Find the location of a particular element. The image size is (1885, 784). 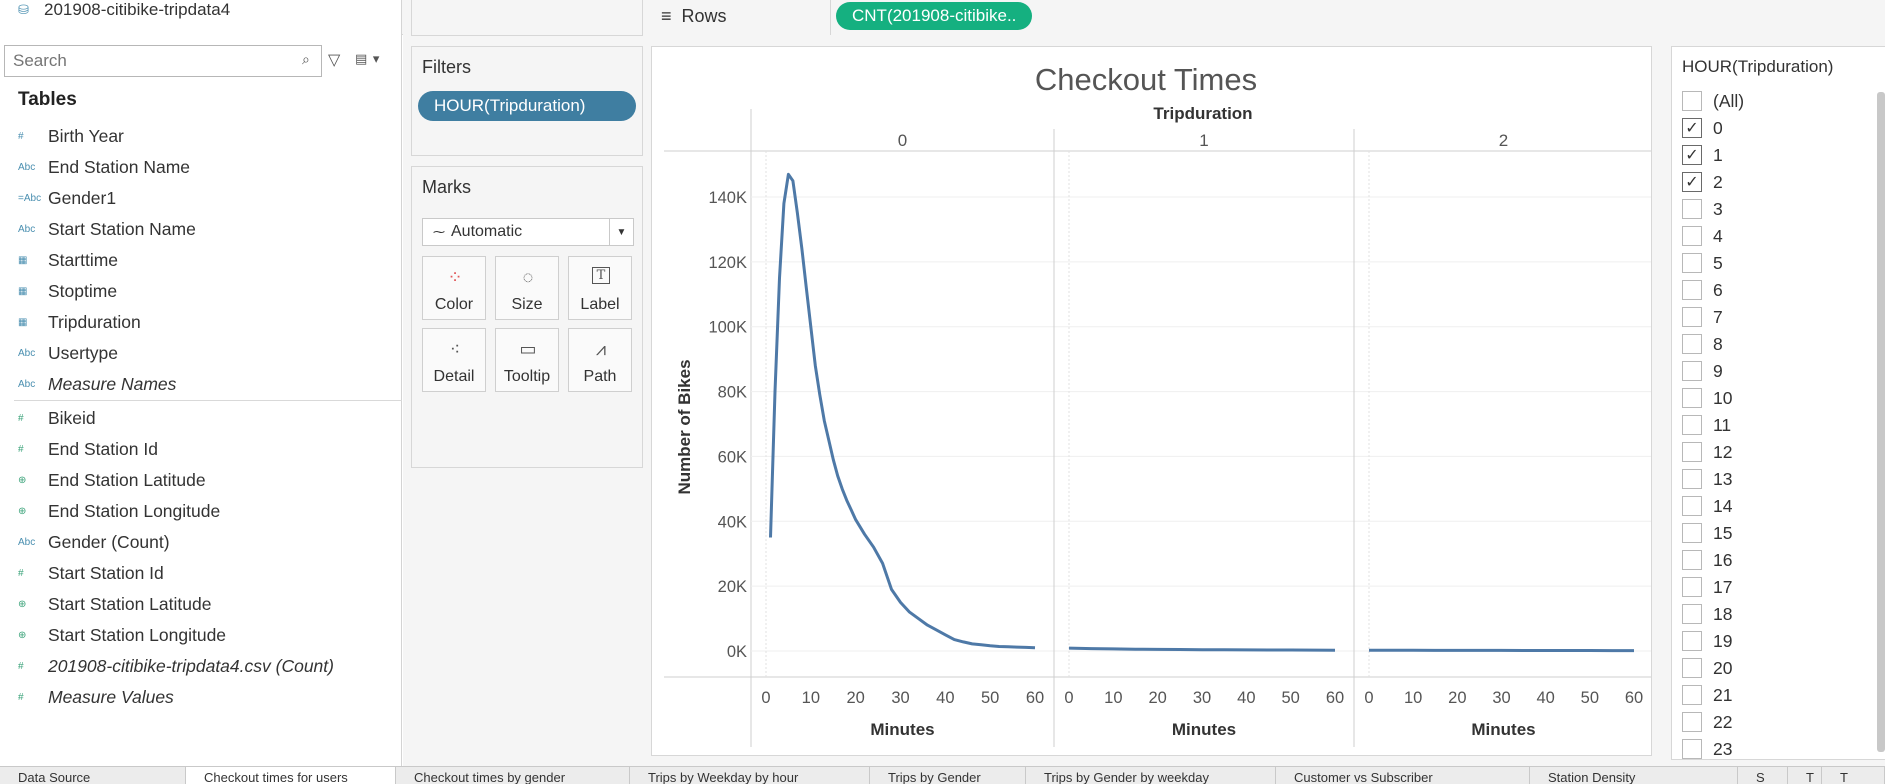

quick-filter-item: ✓ 2 is located at coordinates (1702, 182).